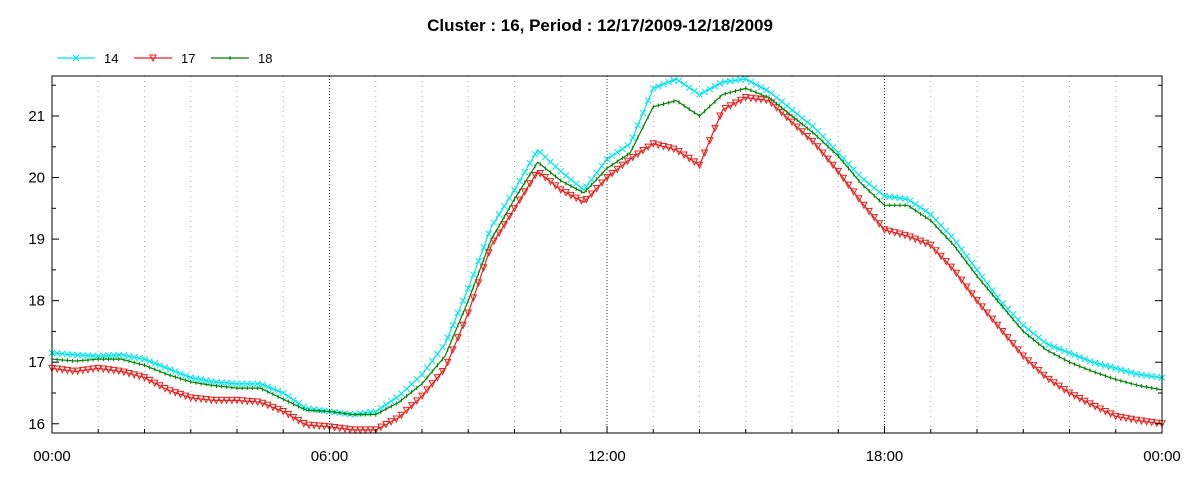  What do you see at coordinates (164, 58) in the screenshot?
I see `legend: 14 17 18` at bounding box center [164, 58].